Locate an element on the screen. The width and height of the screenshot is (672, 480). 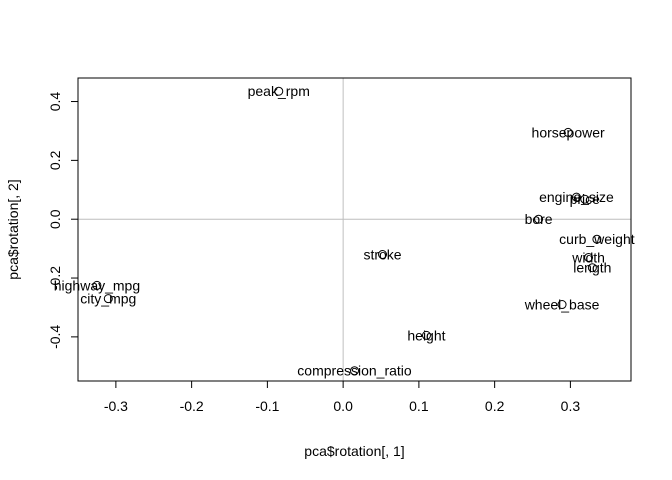
point-label: horsepower is located at coordinates (568, 132).